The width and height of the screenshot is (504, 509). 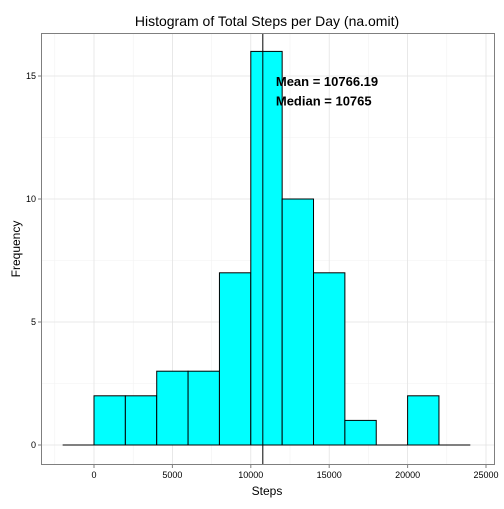 What do you see at coordinates (329, 475) in the screenshot?
I see `x-tick-label: 15000` at bounding box center [329, 475].